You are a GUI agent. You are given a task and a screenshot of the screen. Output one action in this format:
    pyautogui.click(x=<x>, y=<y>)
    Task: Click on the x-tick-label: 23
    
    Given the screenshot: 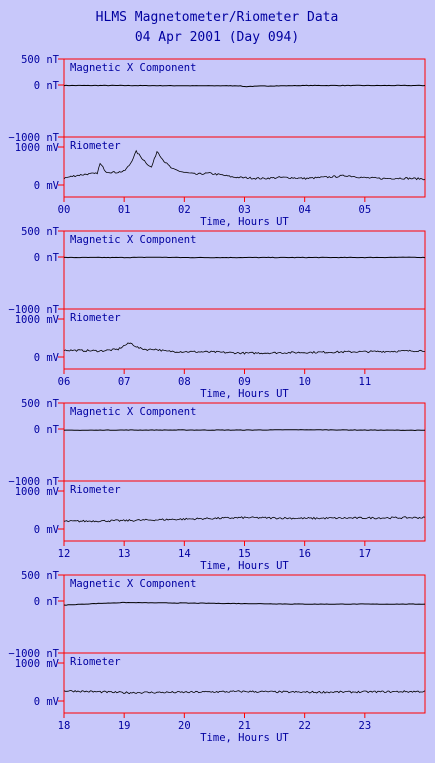 What is the action you would take?
    pyautogui.click(x=365, y=726)
    